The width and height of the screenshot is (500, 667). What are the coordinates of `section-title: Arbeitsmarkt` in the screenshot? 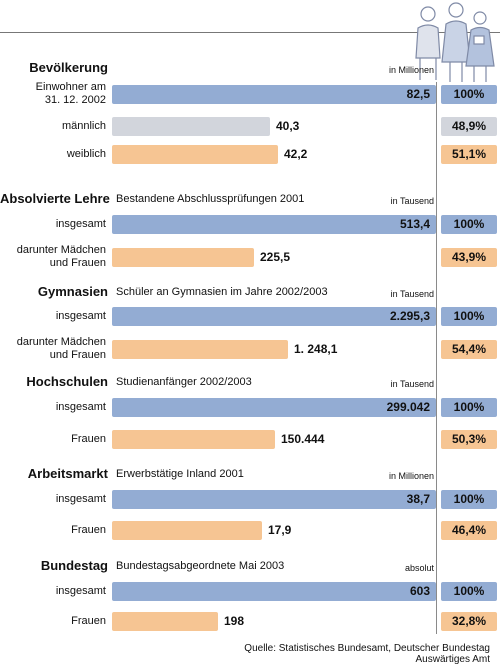 It's located at (67, 473).